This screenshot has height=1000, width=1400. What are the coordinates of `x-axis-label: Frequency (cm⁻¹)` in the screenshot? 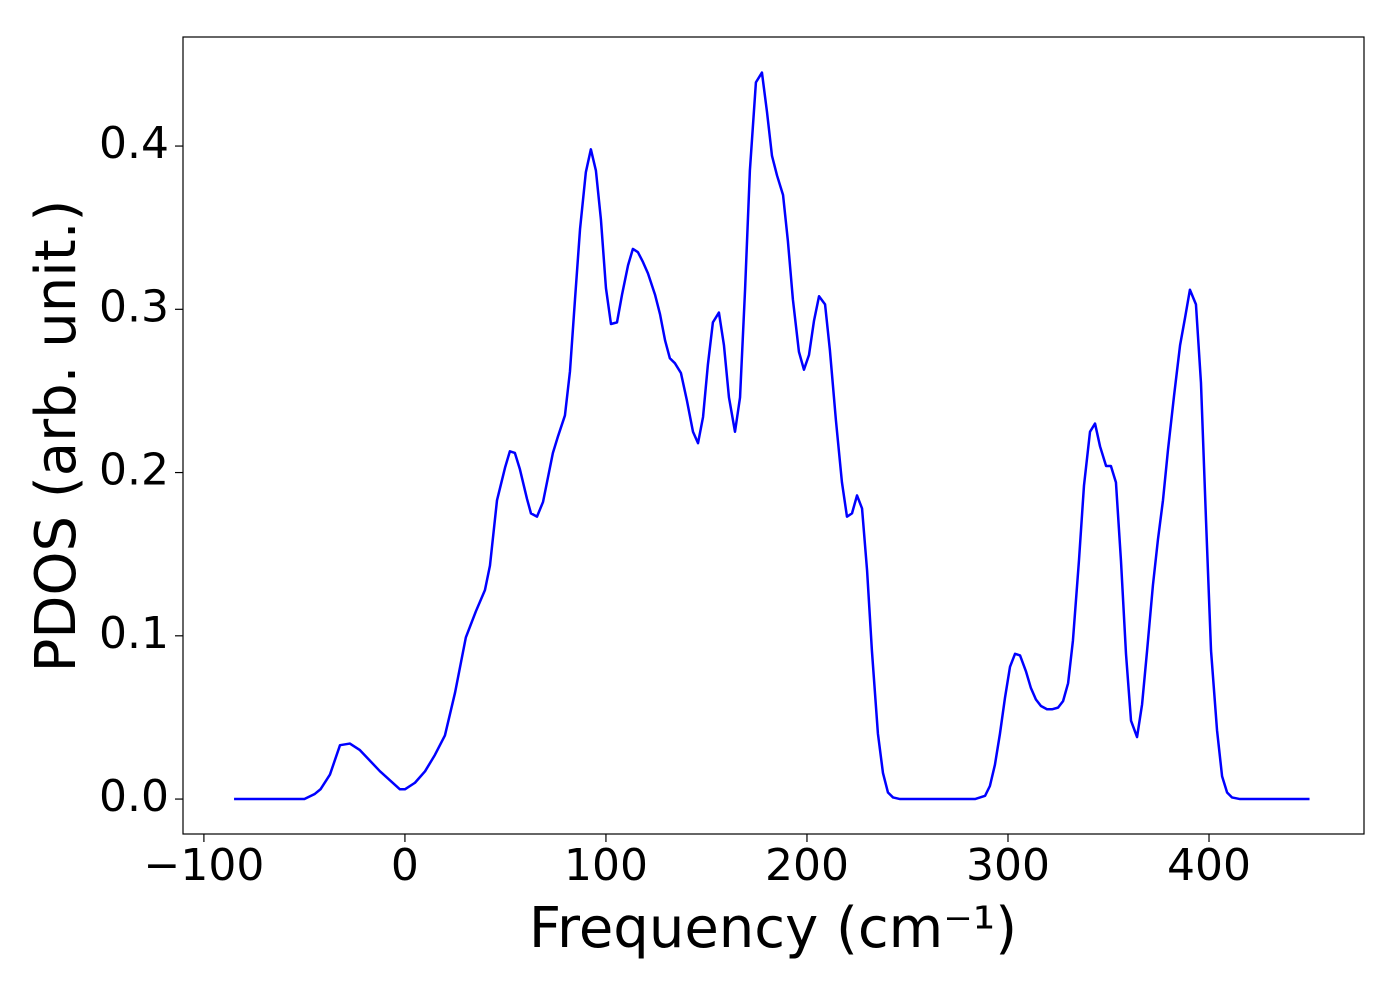 It's located at (773, 928).